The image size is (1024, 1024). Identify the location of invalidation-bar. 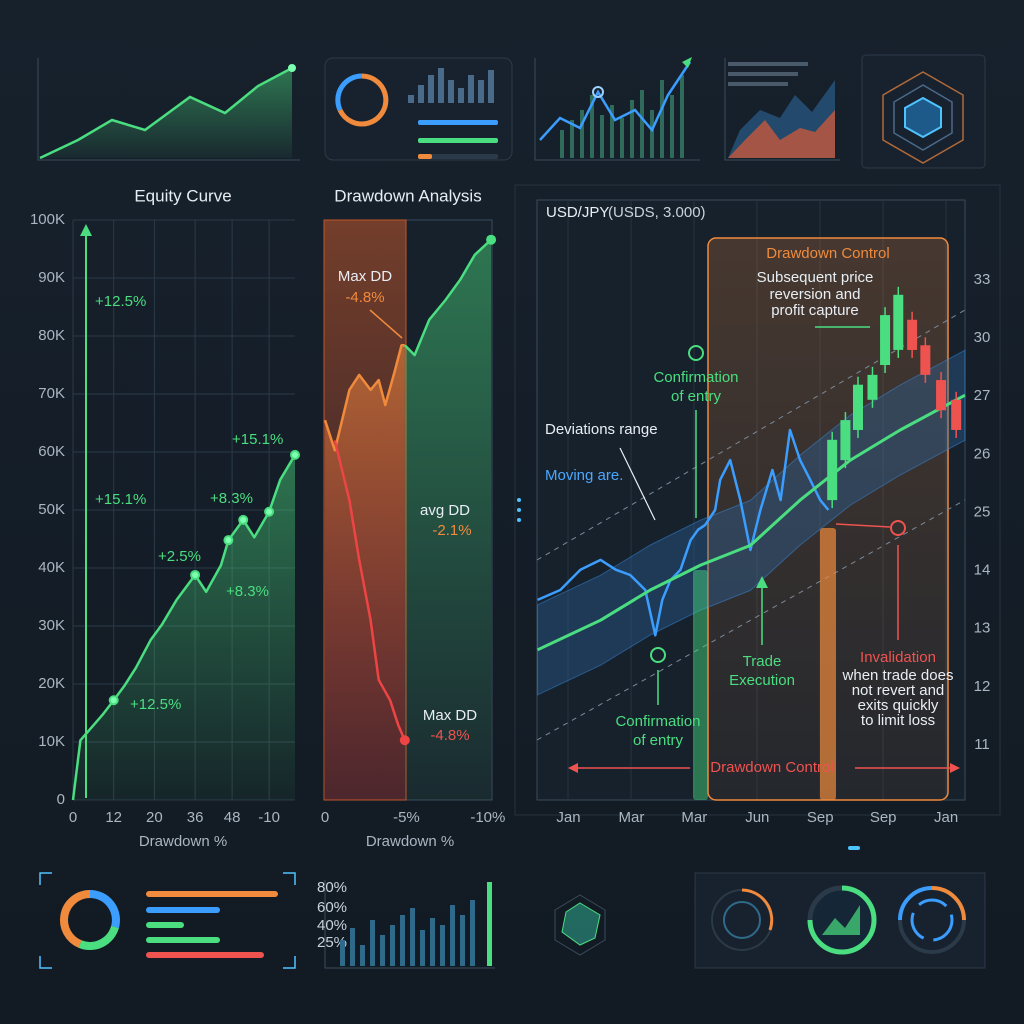
(828, 664).